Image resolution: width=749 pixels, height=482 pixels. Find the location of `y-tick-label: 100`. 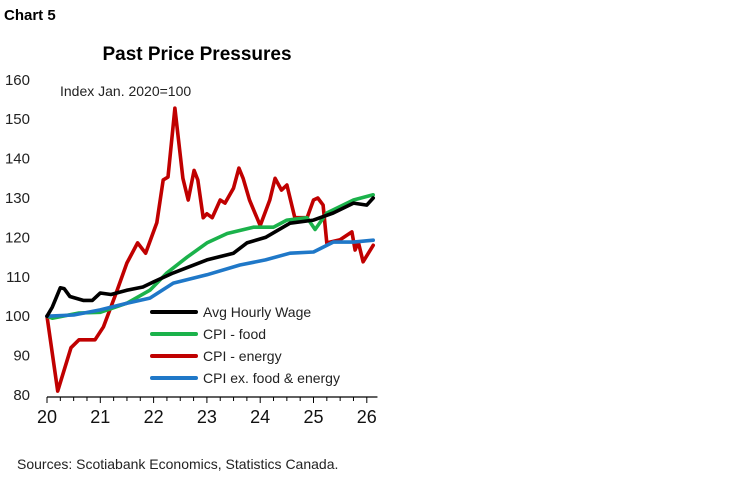

y-tick-label: 100 is located at coordinates (17, 316).